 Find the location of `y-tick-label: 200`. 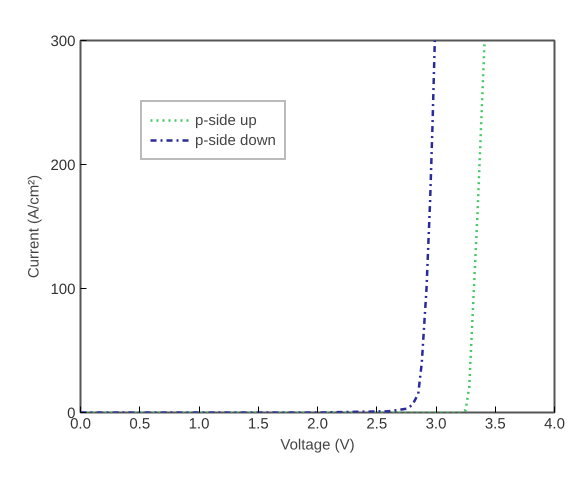

y-tick-label: 200 is located at coordinates (63, 165).